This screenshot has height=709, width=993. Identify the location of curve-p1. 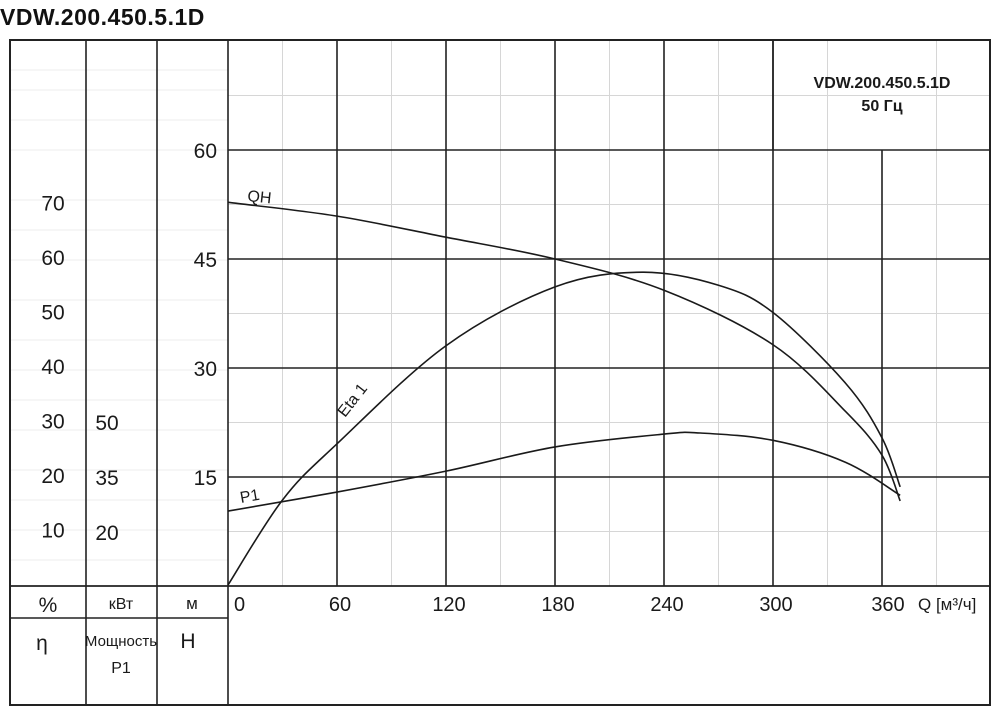
(564, 471).